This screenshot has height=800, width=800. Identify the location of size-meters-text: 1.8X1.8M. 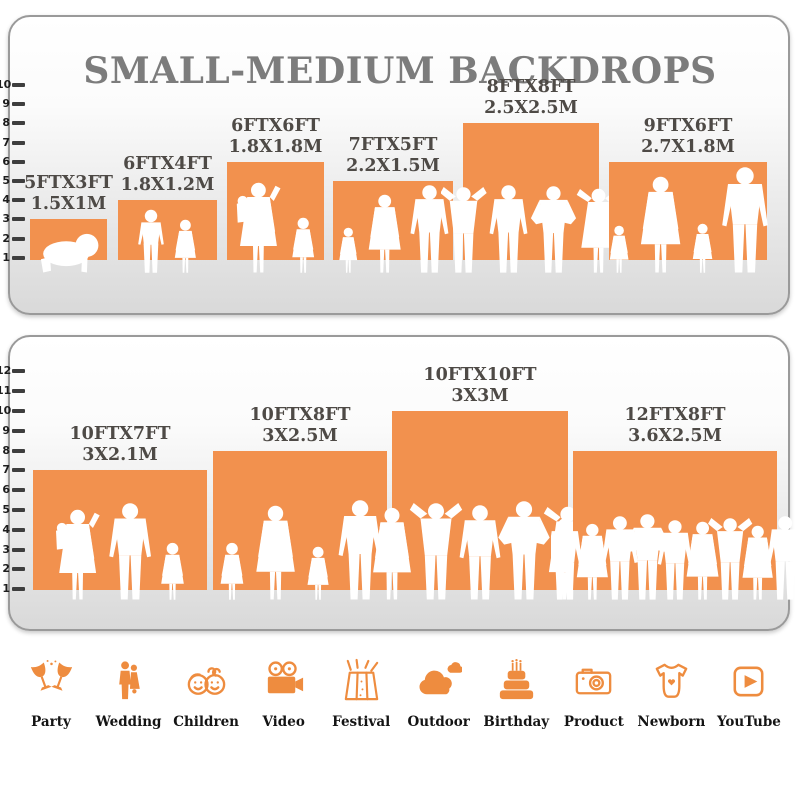
(275, 147).